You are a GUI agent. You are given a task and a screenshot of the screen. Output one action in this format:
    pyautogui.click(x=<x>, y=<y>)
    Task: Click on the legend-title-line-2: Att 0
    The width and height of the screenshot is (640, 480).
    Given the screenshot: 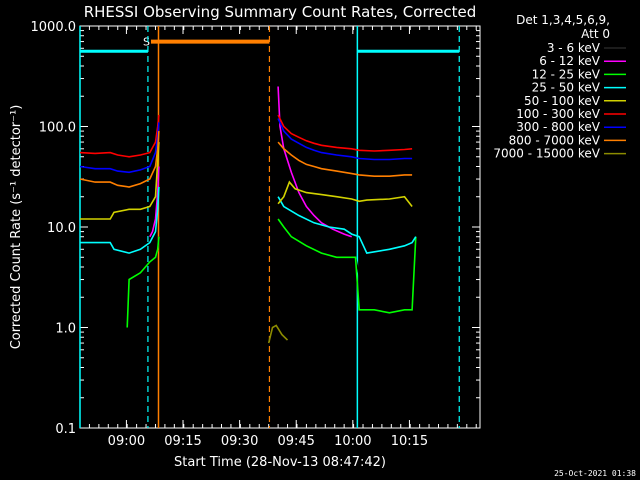 What is the action you would take?
    pyautogui.click(x=595, y=34)
    